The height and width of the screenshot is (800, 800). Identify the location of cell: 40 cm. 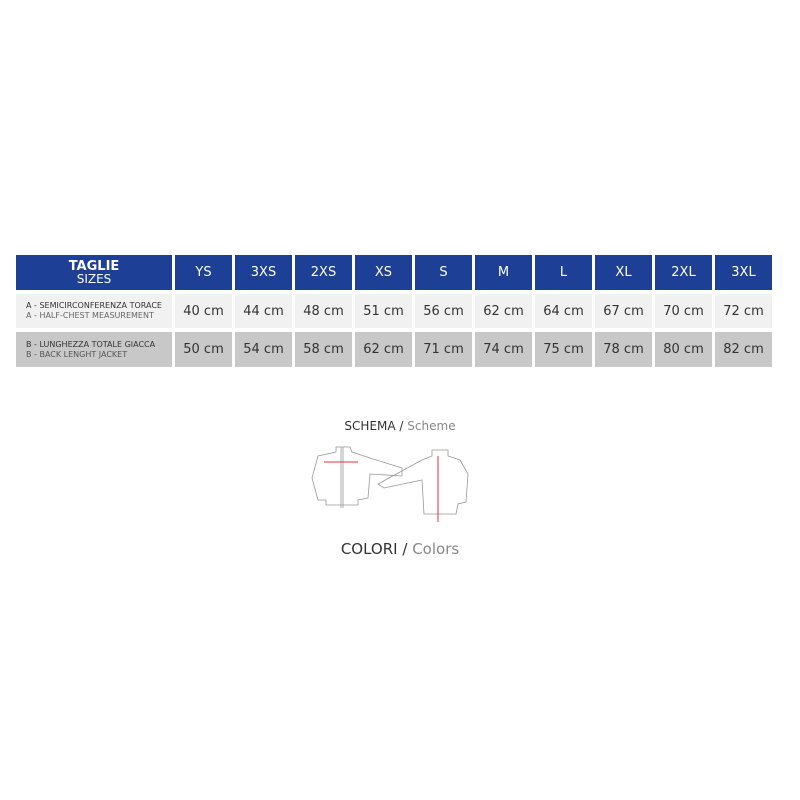
(203, 311).